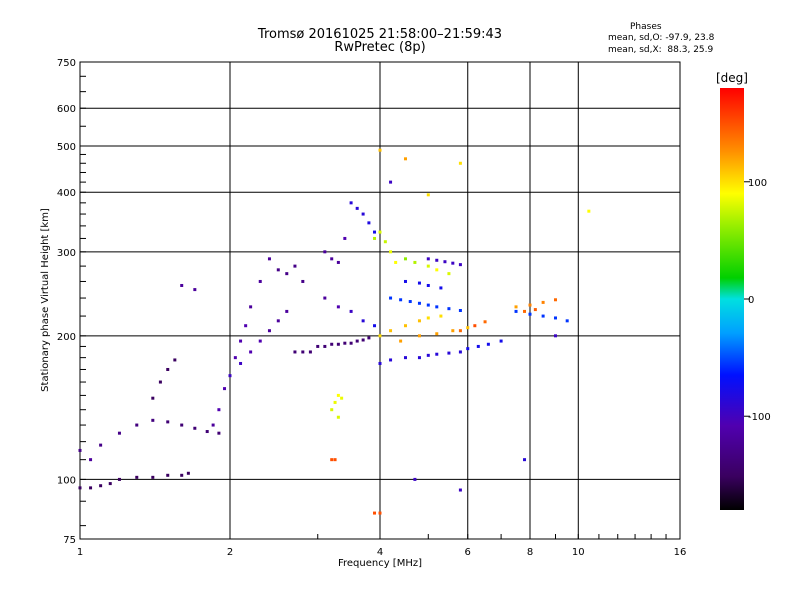 This screenshot has height=600, width=800. What do you see at coordinates (230, 552) in the screenshot?
I see `x-tick-label: 2` at bounding box center [230, 552].